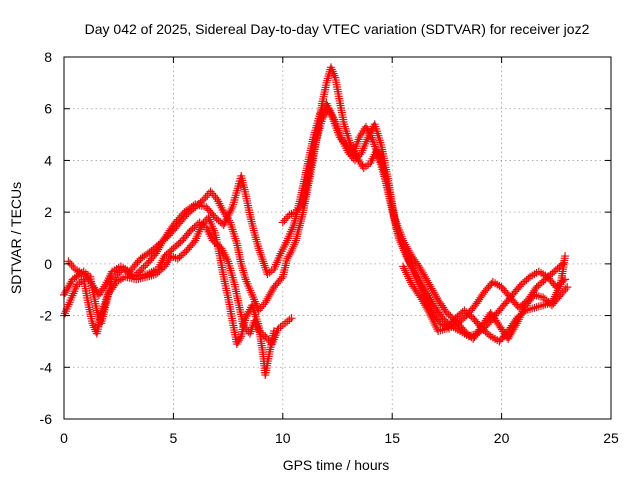  I want to click on x-tick-label: 20, so click(502, 438).